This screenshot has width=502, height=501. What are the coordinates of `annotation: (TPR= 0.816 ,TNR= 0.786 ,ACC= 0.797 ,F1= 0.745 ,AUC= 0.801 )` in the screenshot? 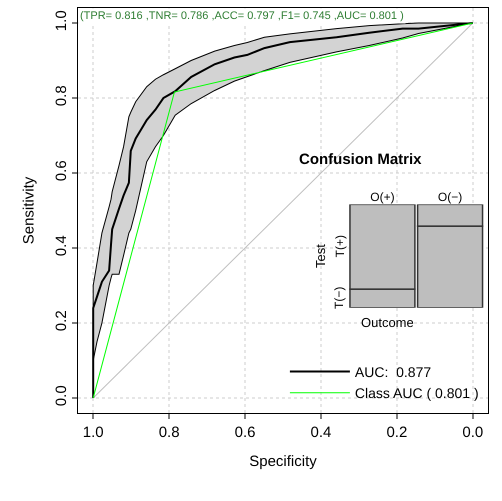 It's located at (242, 16).